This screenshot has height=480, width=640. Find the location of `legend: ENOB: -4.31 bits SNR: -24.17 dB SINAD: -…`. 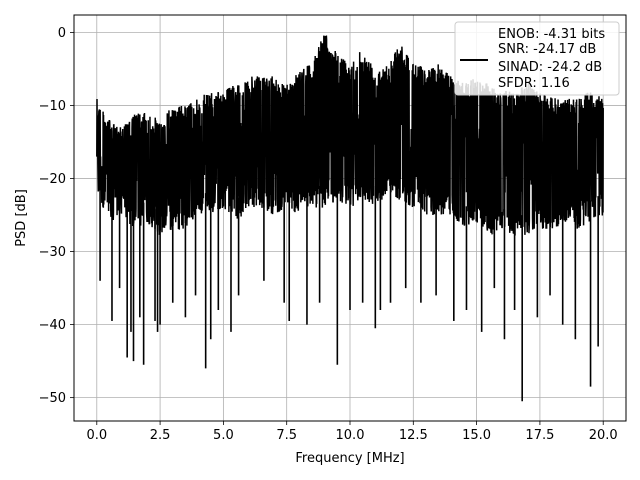

legend: ENOB: -4.31 bits SNR: -24.17 dB SINAD: -… is located at coordinates (537, 58).